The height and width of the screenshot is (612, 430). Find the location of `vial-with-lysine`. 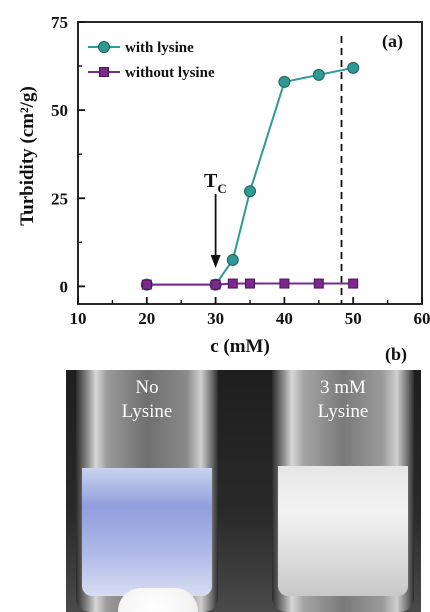

vial-with-lysine is located at coordinates (343, 491).